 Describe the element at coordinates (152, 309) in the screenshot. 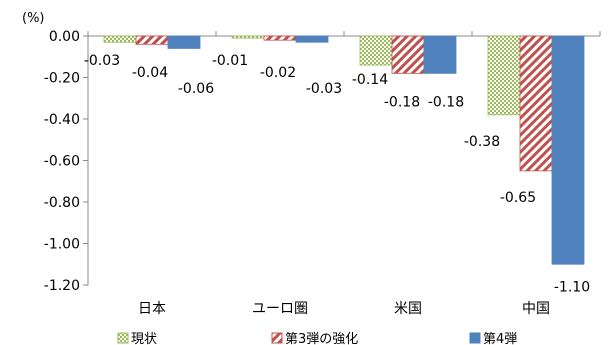

I see `category-label: 日本` at that location.